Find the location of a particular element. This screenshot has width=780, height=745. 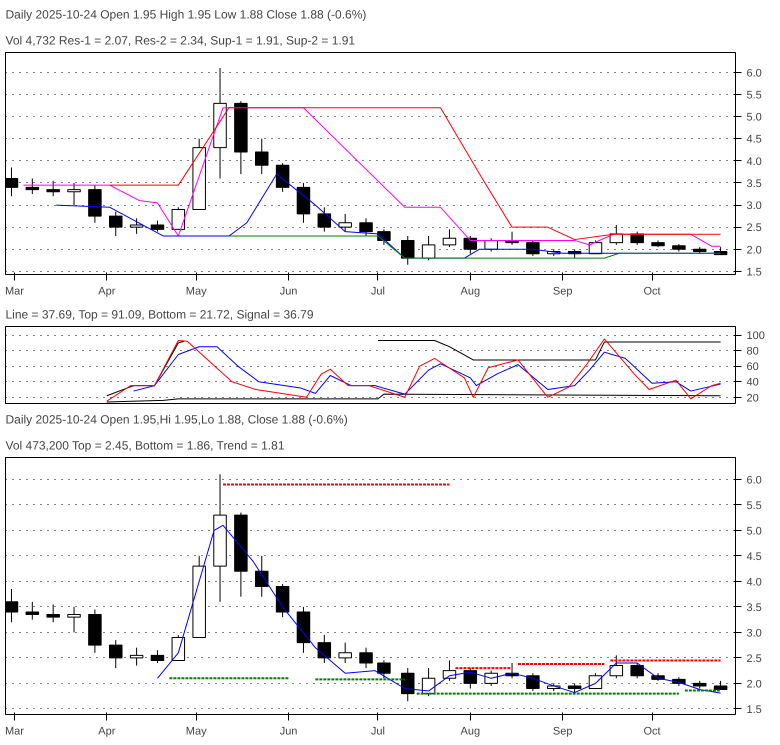

y-tick-label: 100 is located at coordinates (755, 336).